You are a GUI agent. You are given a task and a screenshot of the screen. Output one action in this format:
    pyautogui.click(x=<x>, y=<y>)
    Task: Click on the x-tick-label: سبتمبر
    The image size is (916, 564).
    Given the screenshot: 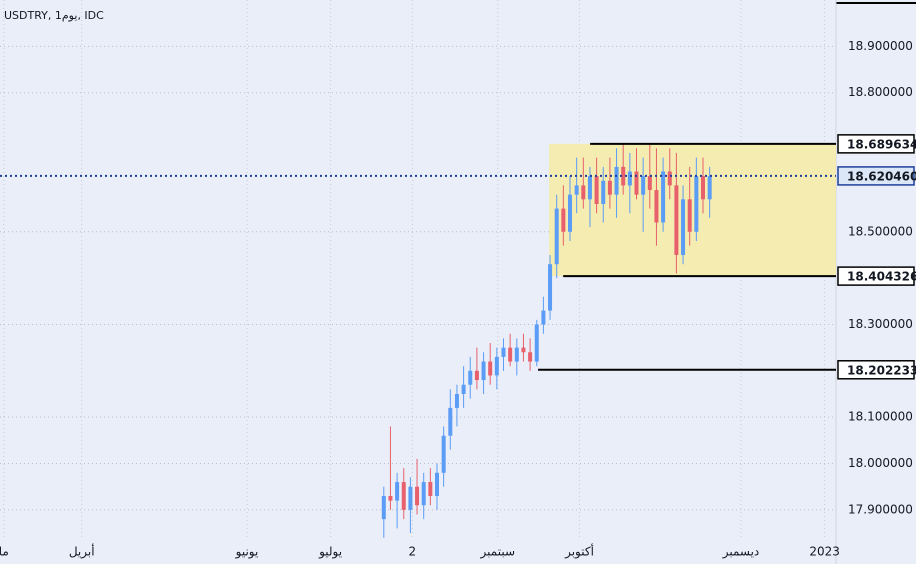 What is the action you would take?
    pyautogui.click(x=497, y=552)
    